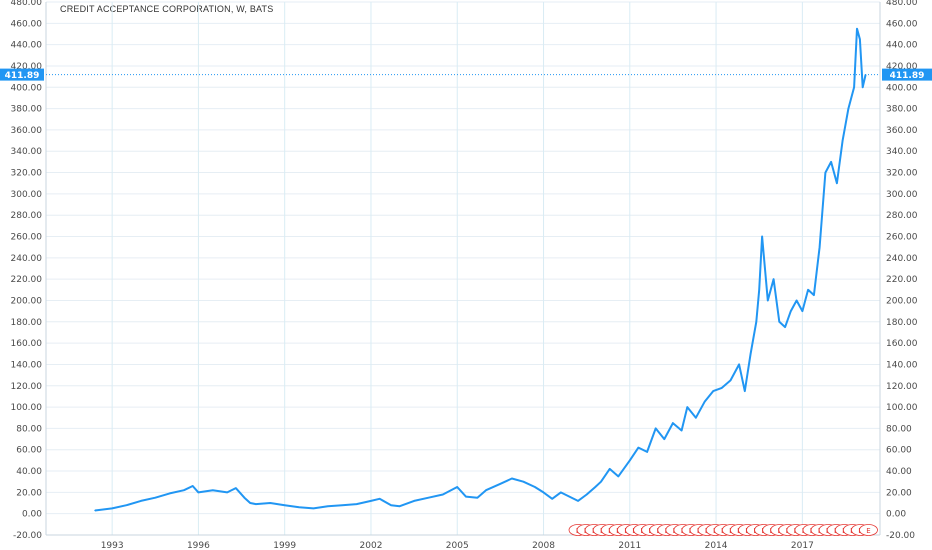 The image size is (932, 550). Describe the element at coordinates (167, 9) in the screenshot. I see `chart-title: CREDIT ACCEPTANCE CORPORATION, W, BATS` at that location.